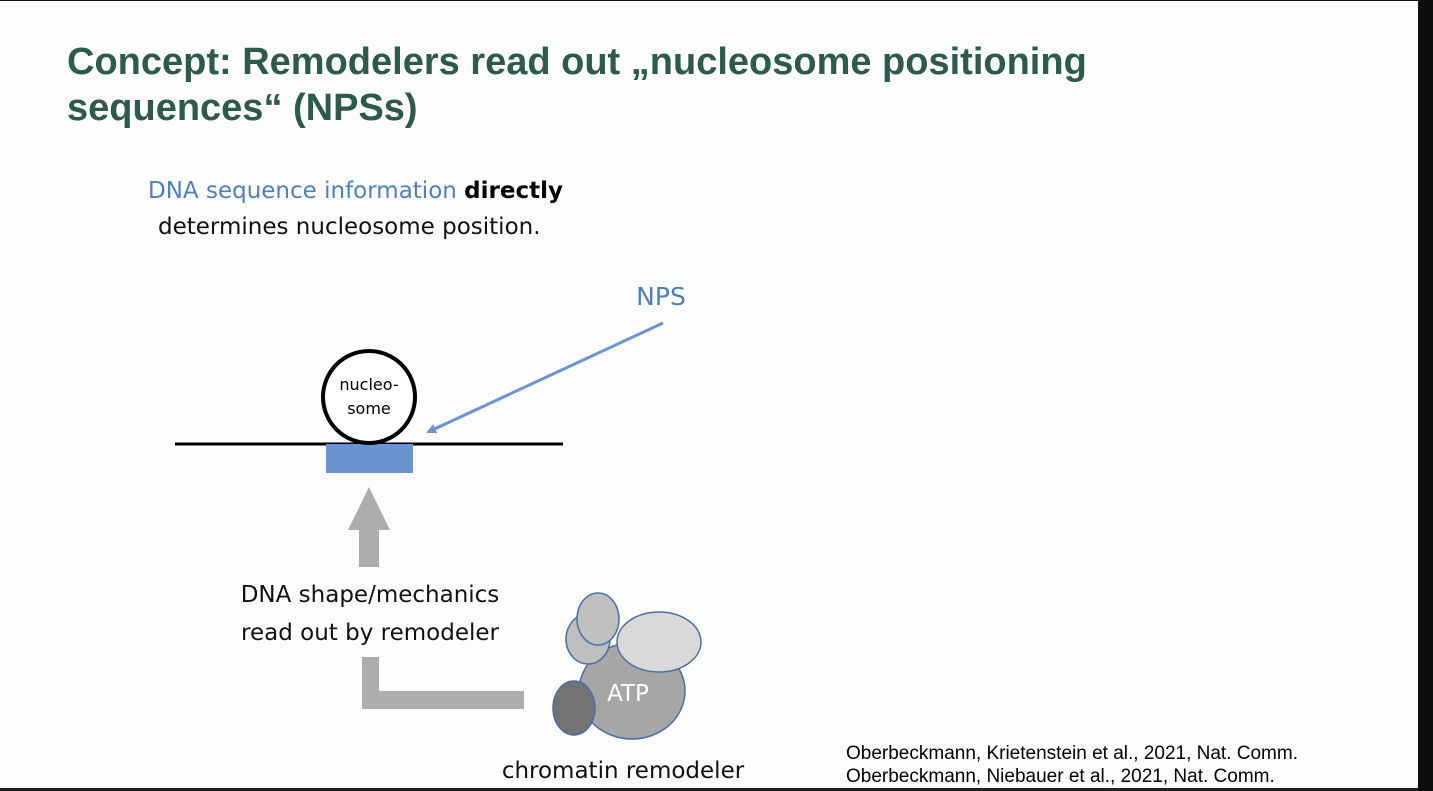 This screenshot has height=791, width=1433. Describe the element at coordinates (661, 296) in the screenshot. I see `nps-label: NPS` at that location.